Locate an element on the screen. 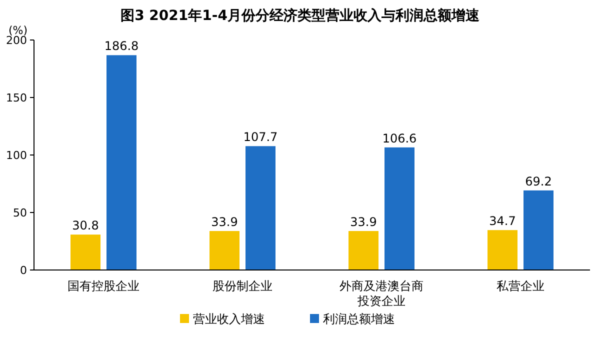 Image resolution: width=600 pixels, height=338 pixels. data-label: 106.6 is located at coordinates (399, 138).